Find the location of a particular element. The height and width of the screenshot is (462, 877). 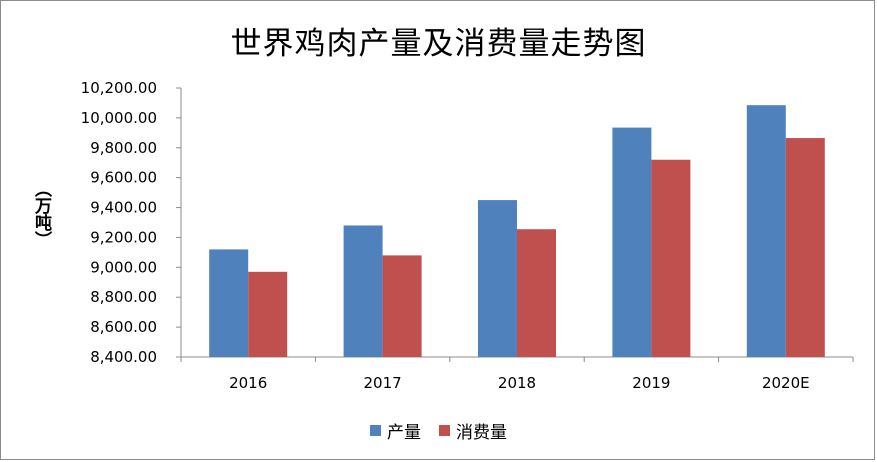

bar-production-2020E is located at coordinates (766, 231).